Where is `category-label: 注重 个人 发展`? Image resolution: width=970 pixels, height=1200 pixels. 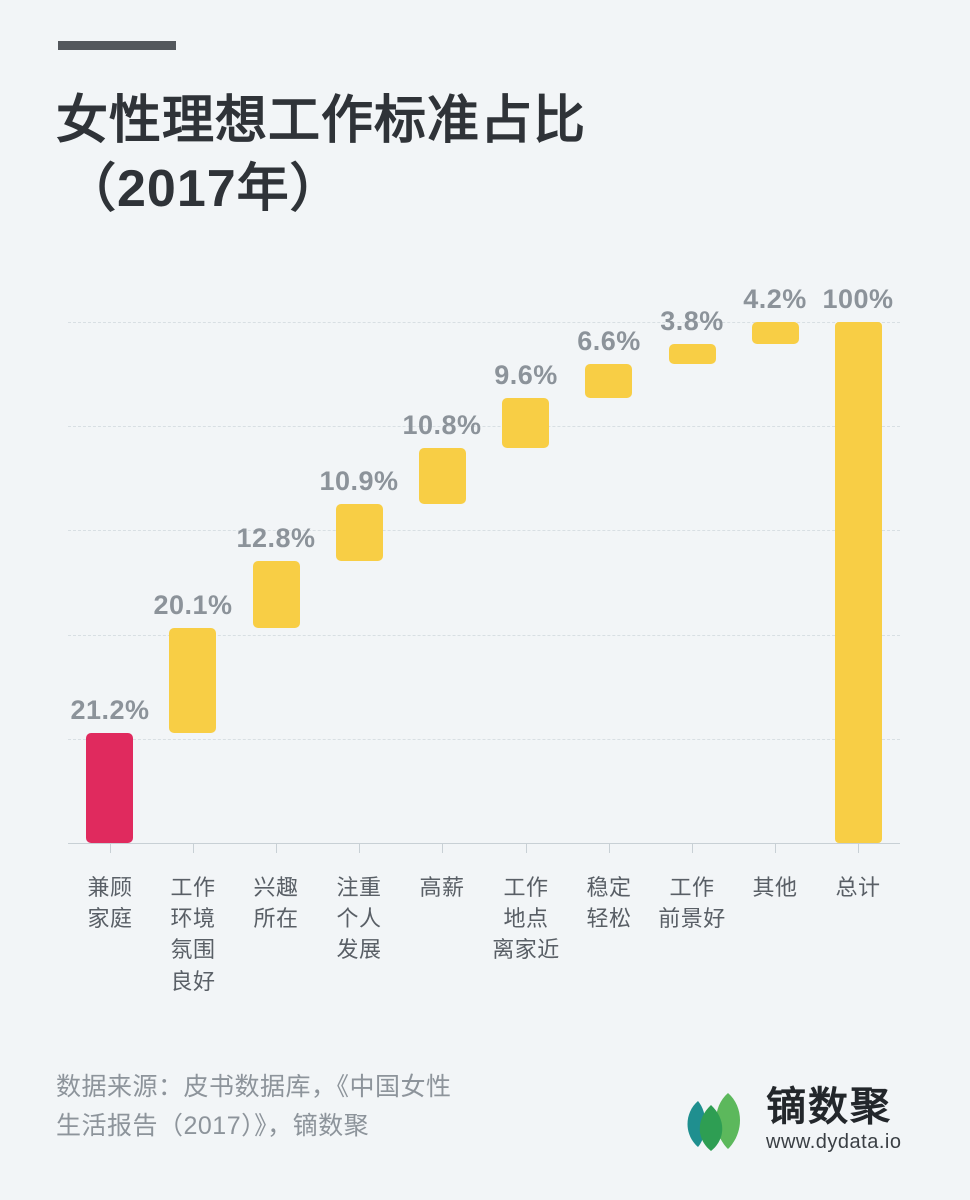 category-label: 注重 个人 发展 is located at coordinates (359, 919).